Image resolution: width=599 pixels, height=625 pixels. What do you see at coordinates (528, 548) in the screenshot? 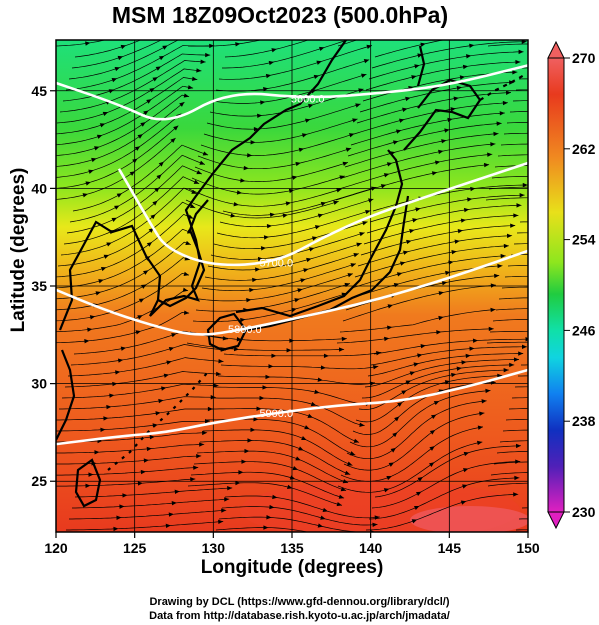
I see `x-tick-label: 150` at bounding box center [528, 548].